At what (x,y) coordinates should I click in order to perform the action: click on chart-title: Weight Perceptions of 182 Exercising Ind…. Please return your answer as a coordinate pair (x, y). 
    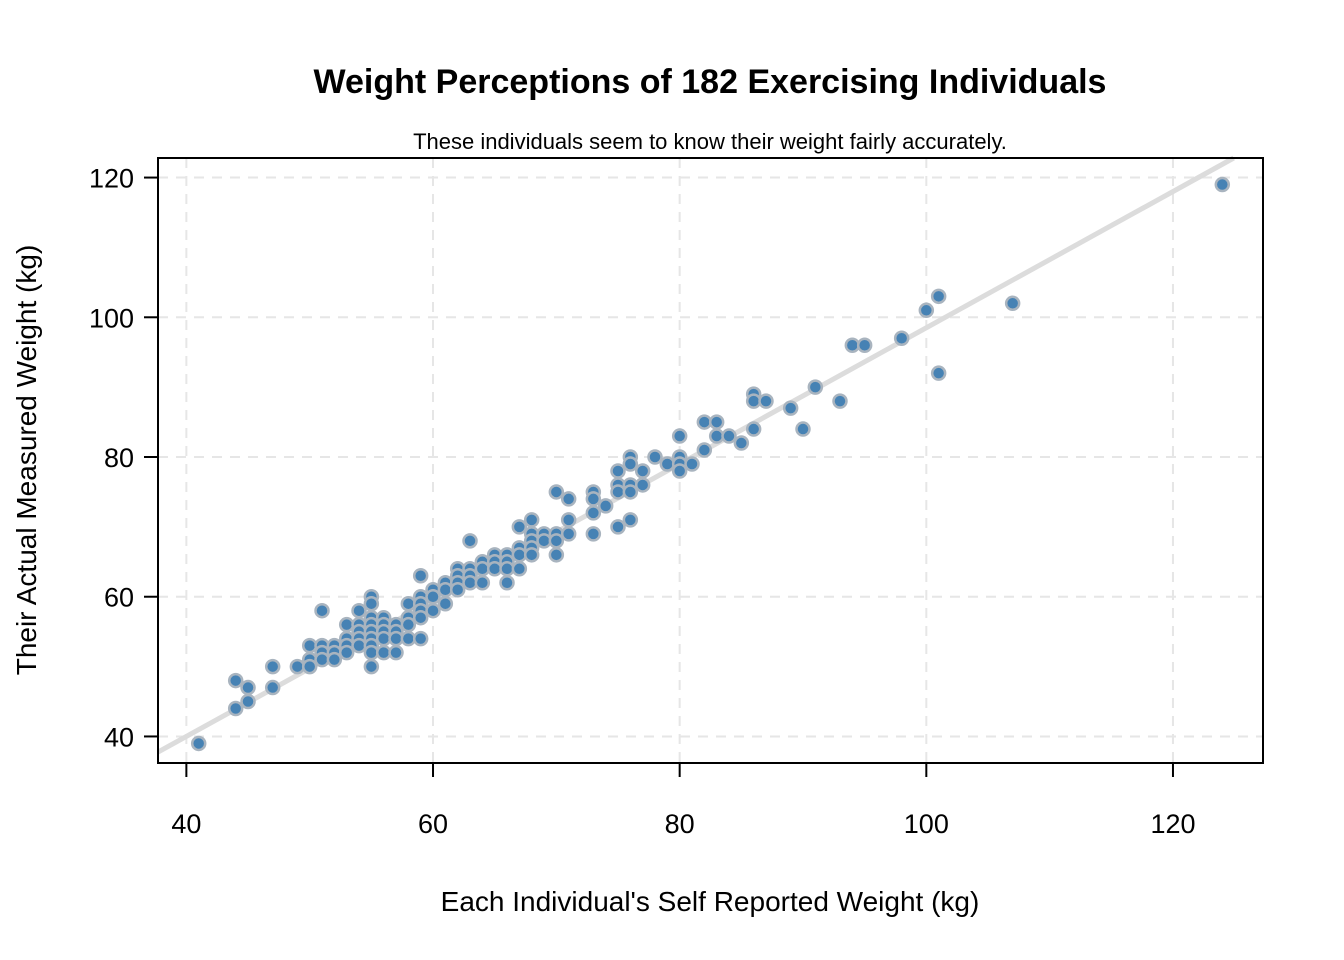
    Looking at the image, I should click on (710, 82).